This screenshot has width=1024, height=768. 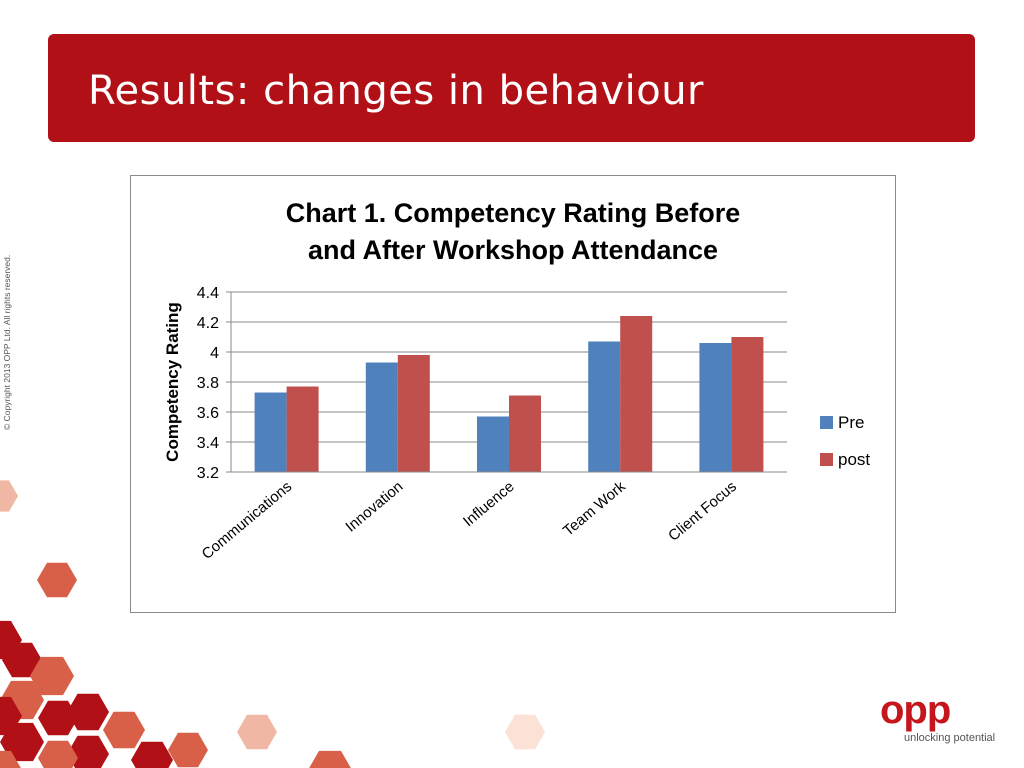 I want to click on y-tick-label: 4.2, so click(x=208, y=323).